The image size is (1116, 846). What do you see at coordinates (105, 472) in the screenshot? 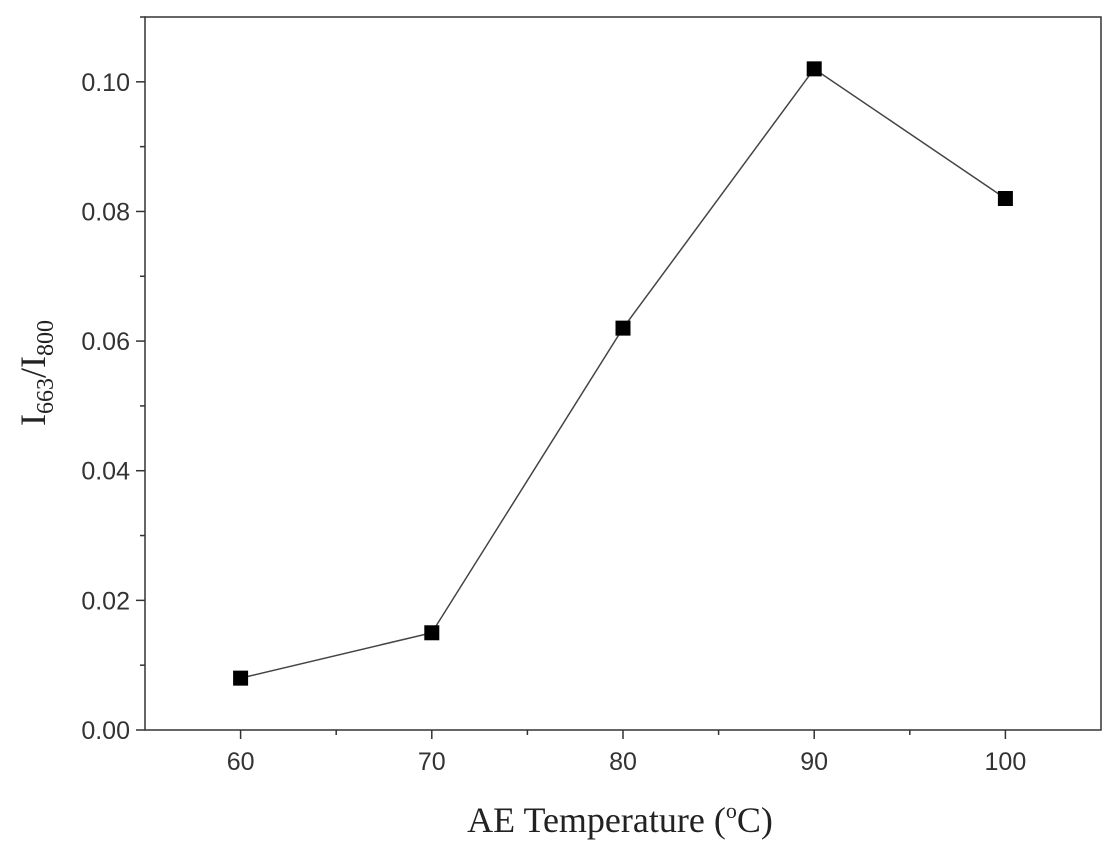
I see `y-tick-label: 0.04` at bounding box center [105, 472].